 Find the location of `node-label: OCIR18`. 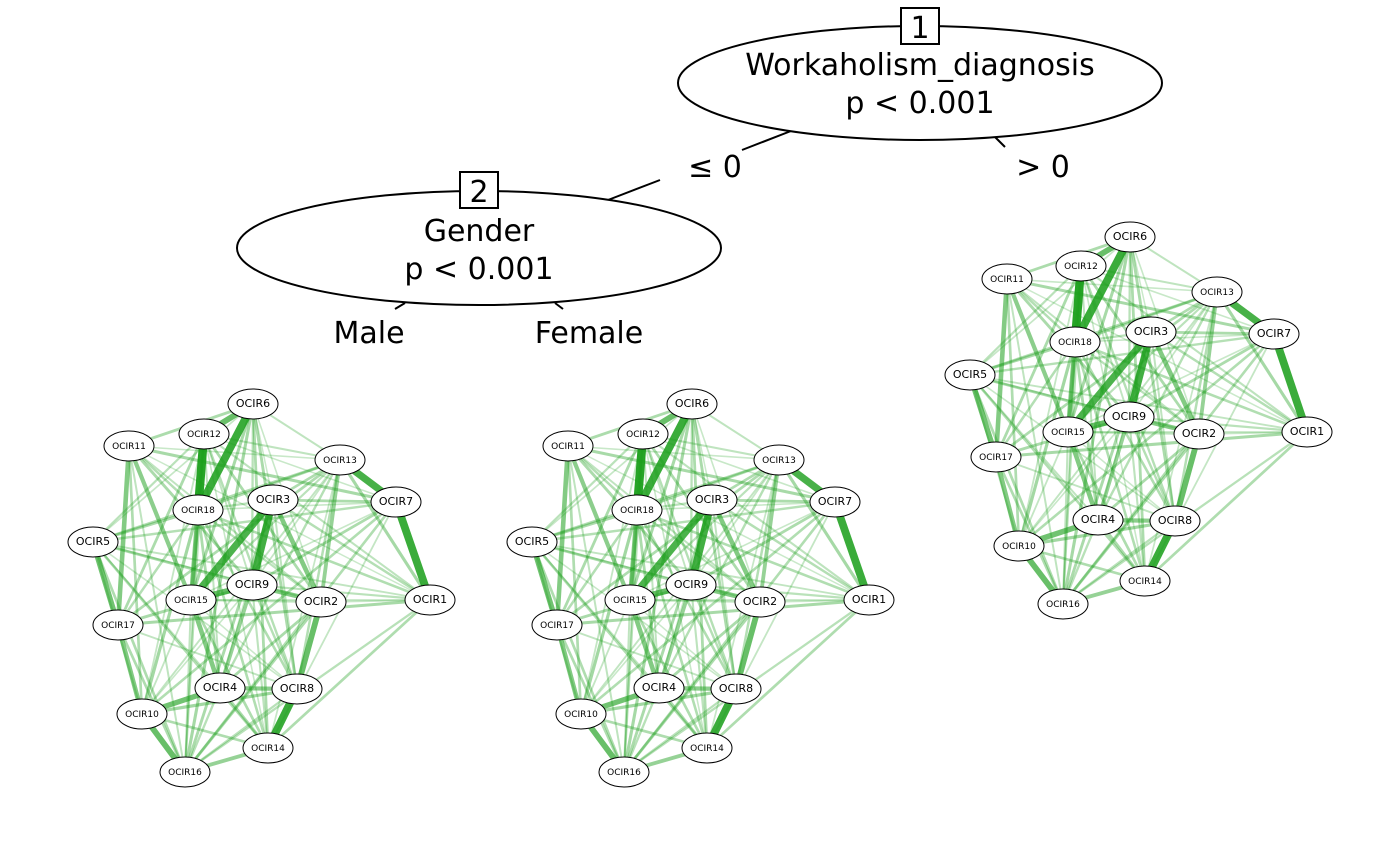

node-label: OCIR18 is located at coordinates (637, 511).